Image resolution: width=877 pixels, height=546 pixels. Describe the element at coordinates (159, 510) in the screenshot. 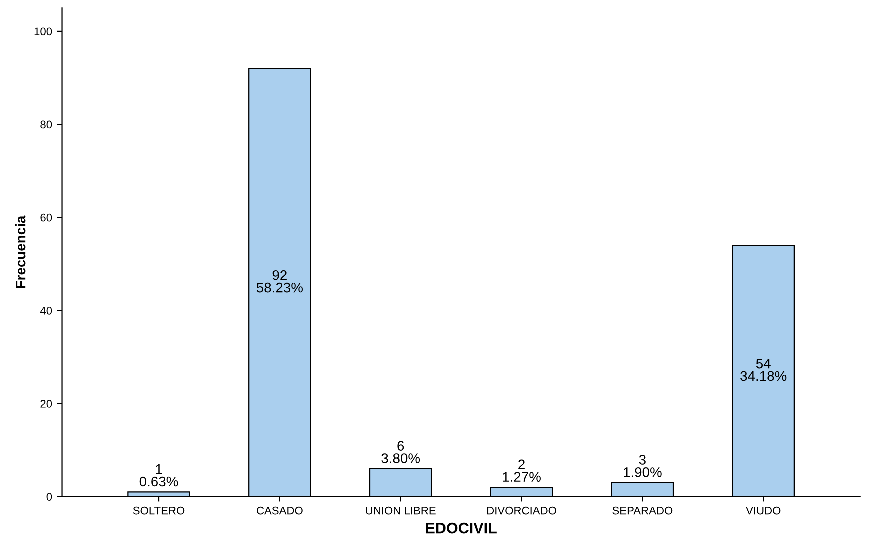

I see `x-tick-label: SOLTERO` at that location.